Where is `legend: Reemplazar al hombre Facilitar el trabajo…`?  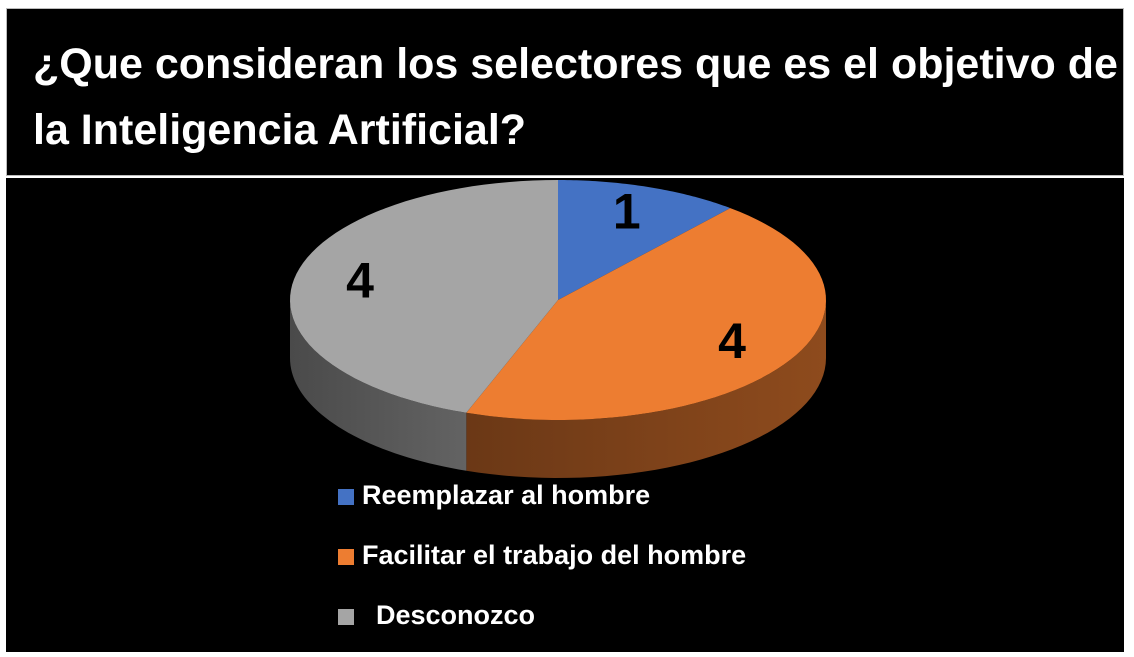
legend: Reemplazar al hombre Facilitar el trabajo… is located at coordinates (542, 555).